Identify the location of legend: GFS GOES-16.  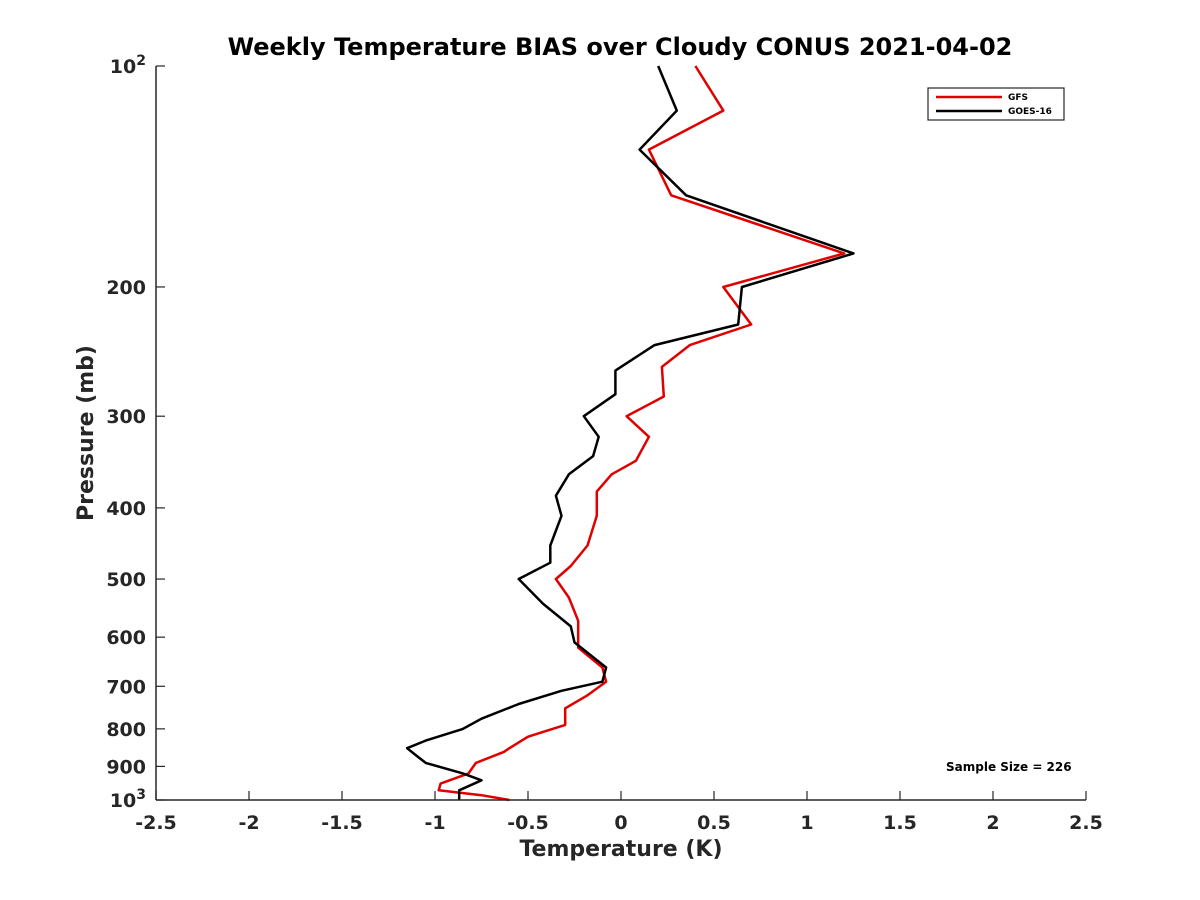
(996, 104).